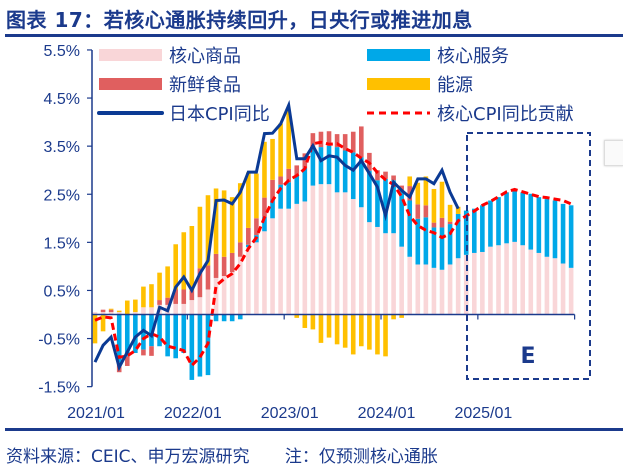  I want to click on y-tick-label: 4.5%, so click(62, 99).